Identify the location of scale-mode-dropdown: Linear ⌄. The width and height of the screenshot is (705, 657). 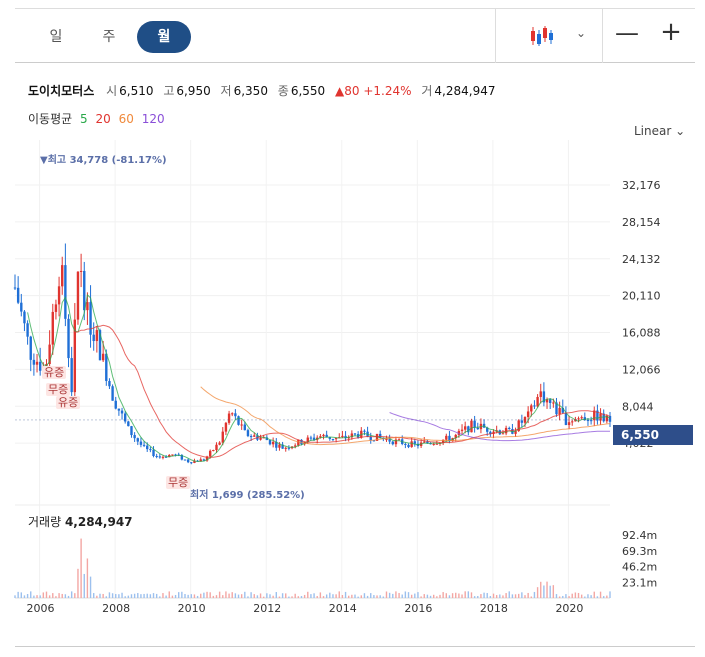
(659, 131).